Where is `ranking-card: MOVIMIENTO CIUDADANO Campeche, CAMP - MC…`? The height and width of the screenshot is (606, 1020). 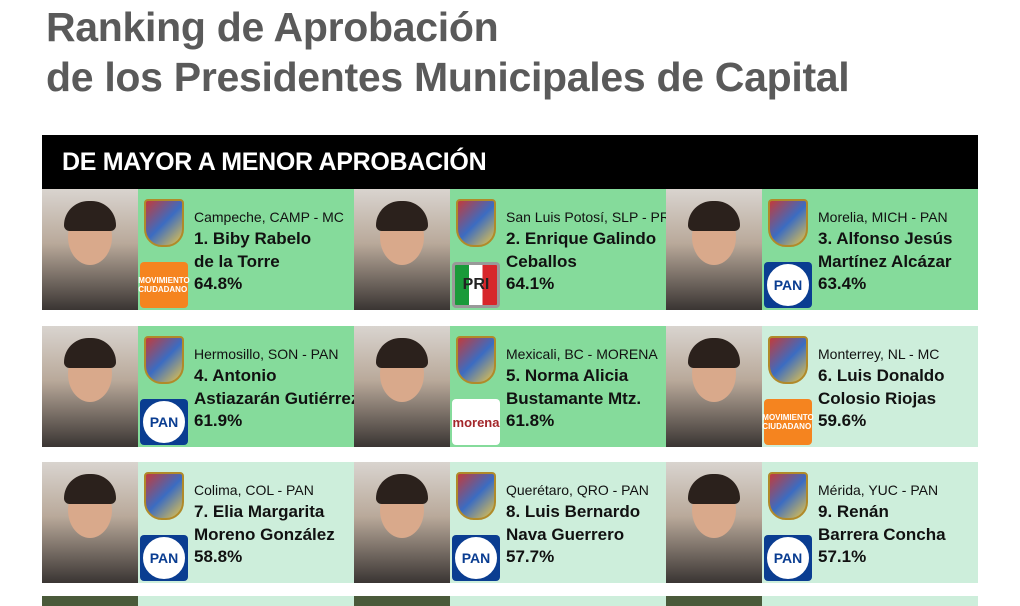 ranking-card: MOVIMIENTO CIUDADANO Campeche, CAMP - MC… is located at coordinates (198, 249).